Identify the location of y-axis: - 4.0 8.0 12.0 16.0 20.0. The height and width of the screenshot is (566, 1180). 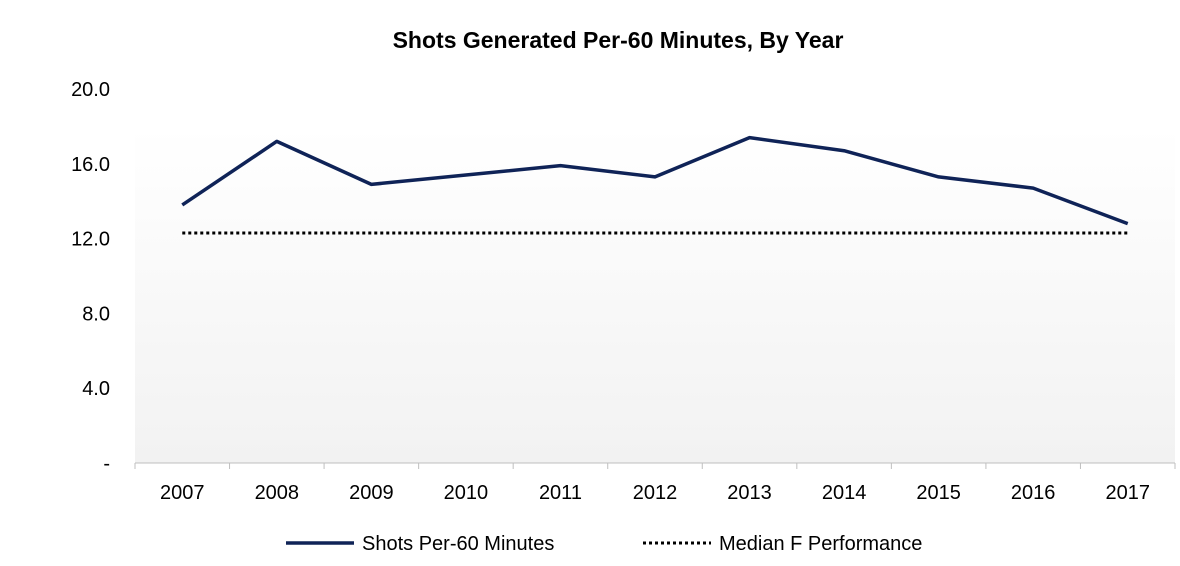
(90, 277).